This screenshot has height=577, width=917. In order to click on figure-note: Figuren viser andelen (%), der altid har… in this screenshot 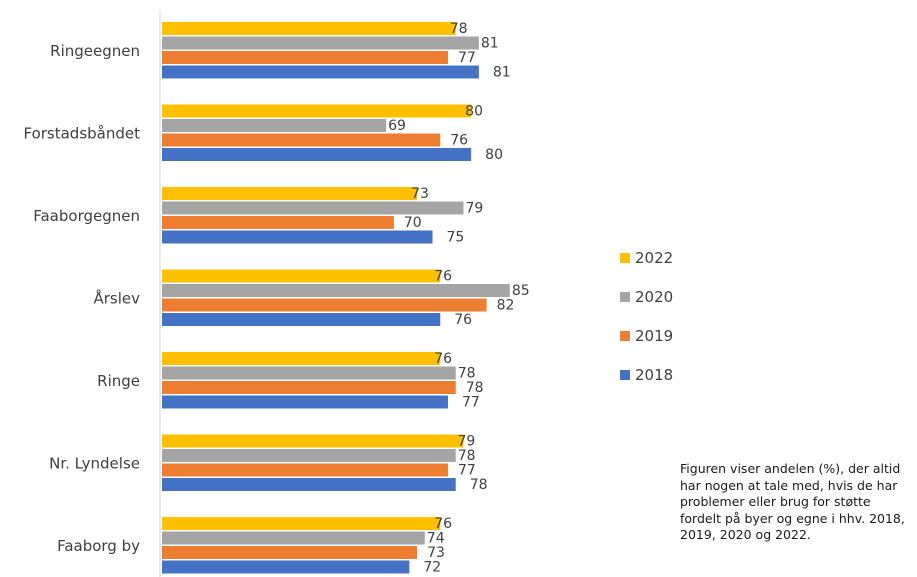, I will do `click(792, 501)`.